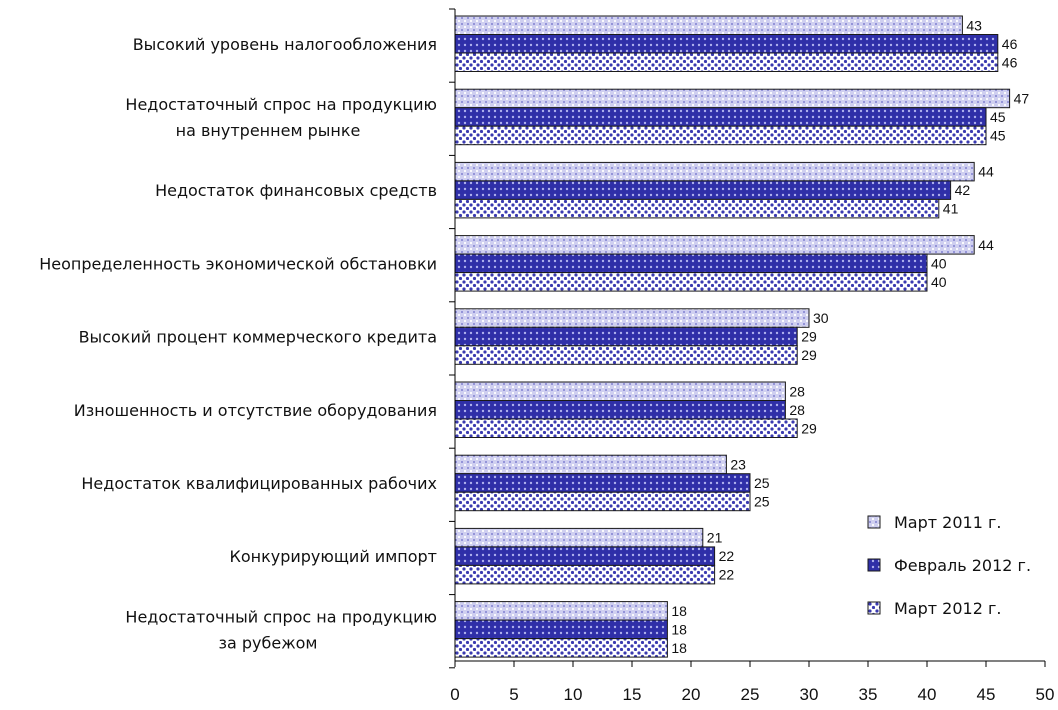  What do you see at coordinates (267, 642) in the screenshot?
I see `category-label: за рубежом` at bounding box center [267, 642].